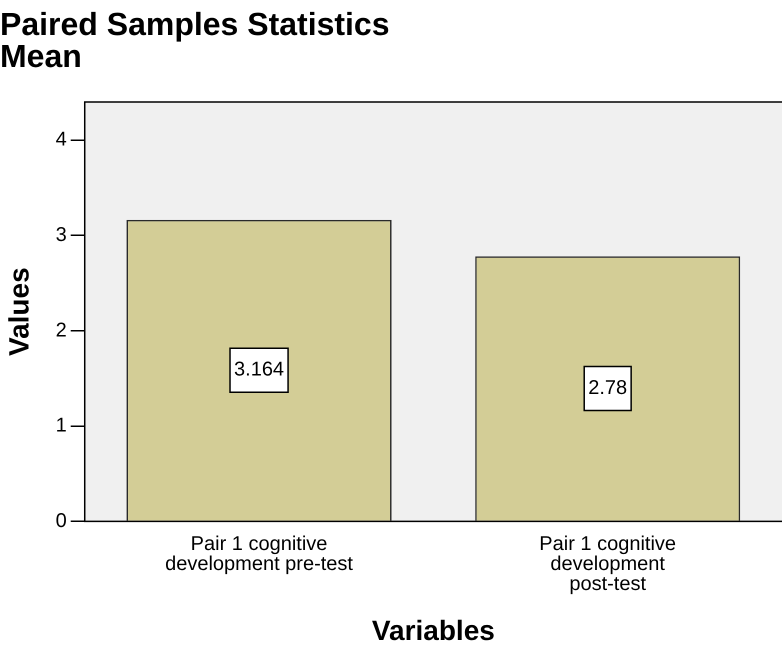  I want to click on x-tick-label: Pair 1 cognitive development post-test, so click(607, 563).